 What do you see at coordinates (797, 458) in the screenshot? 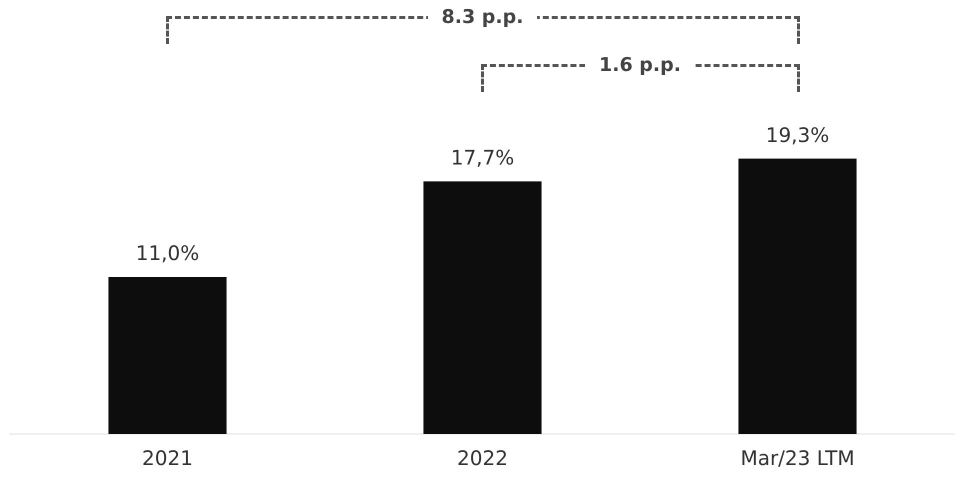
I see `x-tick-label: Mar/23 LTM` at bounding box center [797, 458].